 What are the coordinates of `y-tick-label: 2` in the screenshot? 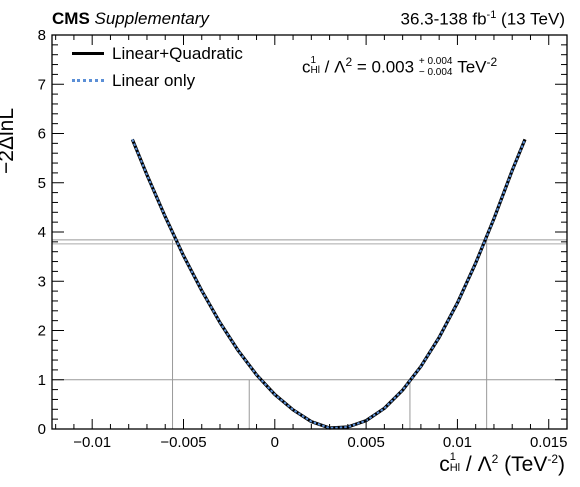 It's located at (42, 331).